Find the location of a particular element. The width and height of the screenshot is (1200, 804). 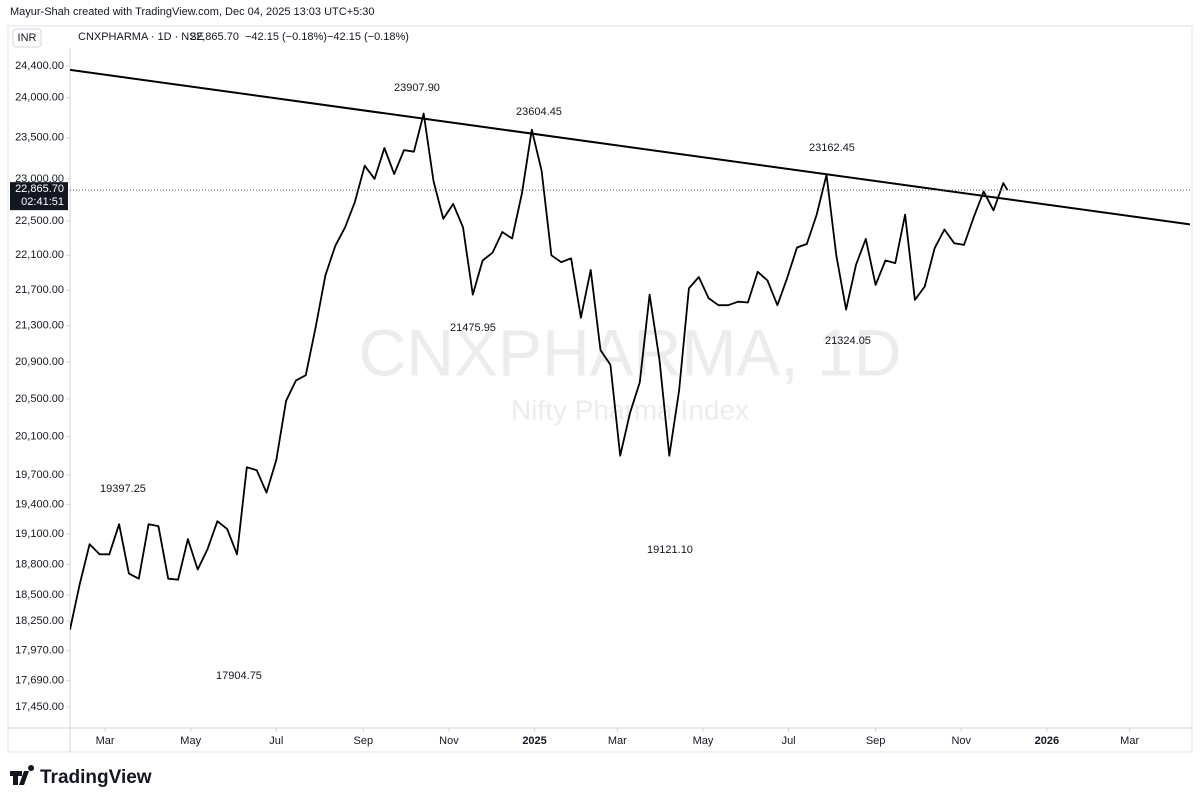

currency: INR is located at coordinates (27, 38).